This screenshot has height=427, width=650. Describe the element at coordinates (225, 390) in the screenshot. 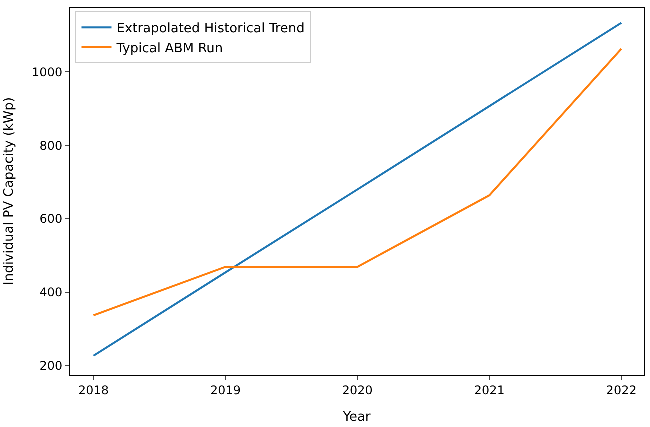

I see `x-tick-label: 2019` at that location.